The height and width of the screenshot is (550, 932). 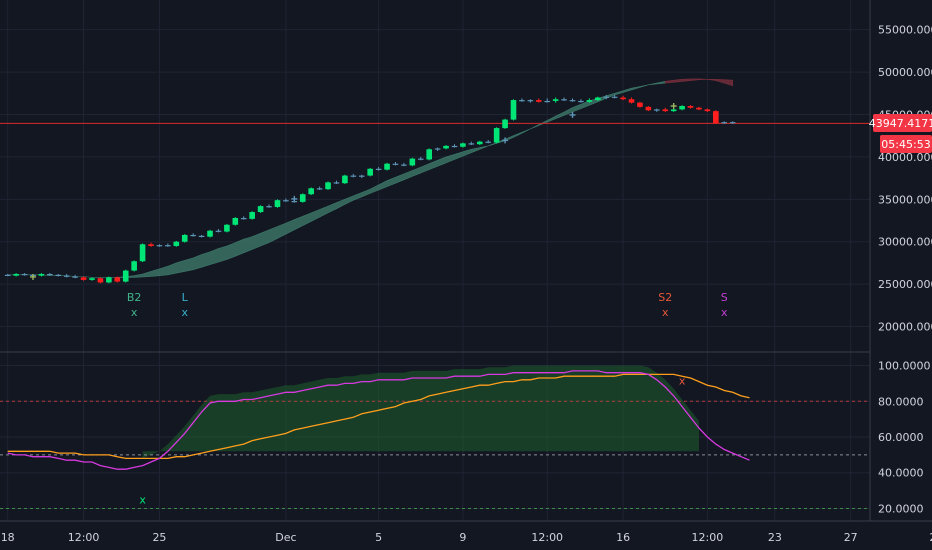 I want to click on price-tick-label: 40000.0000, so click(x=905, y=157).